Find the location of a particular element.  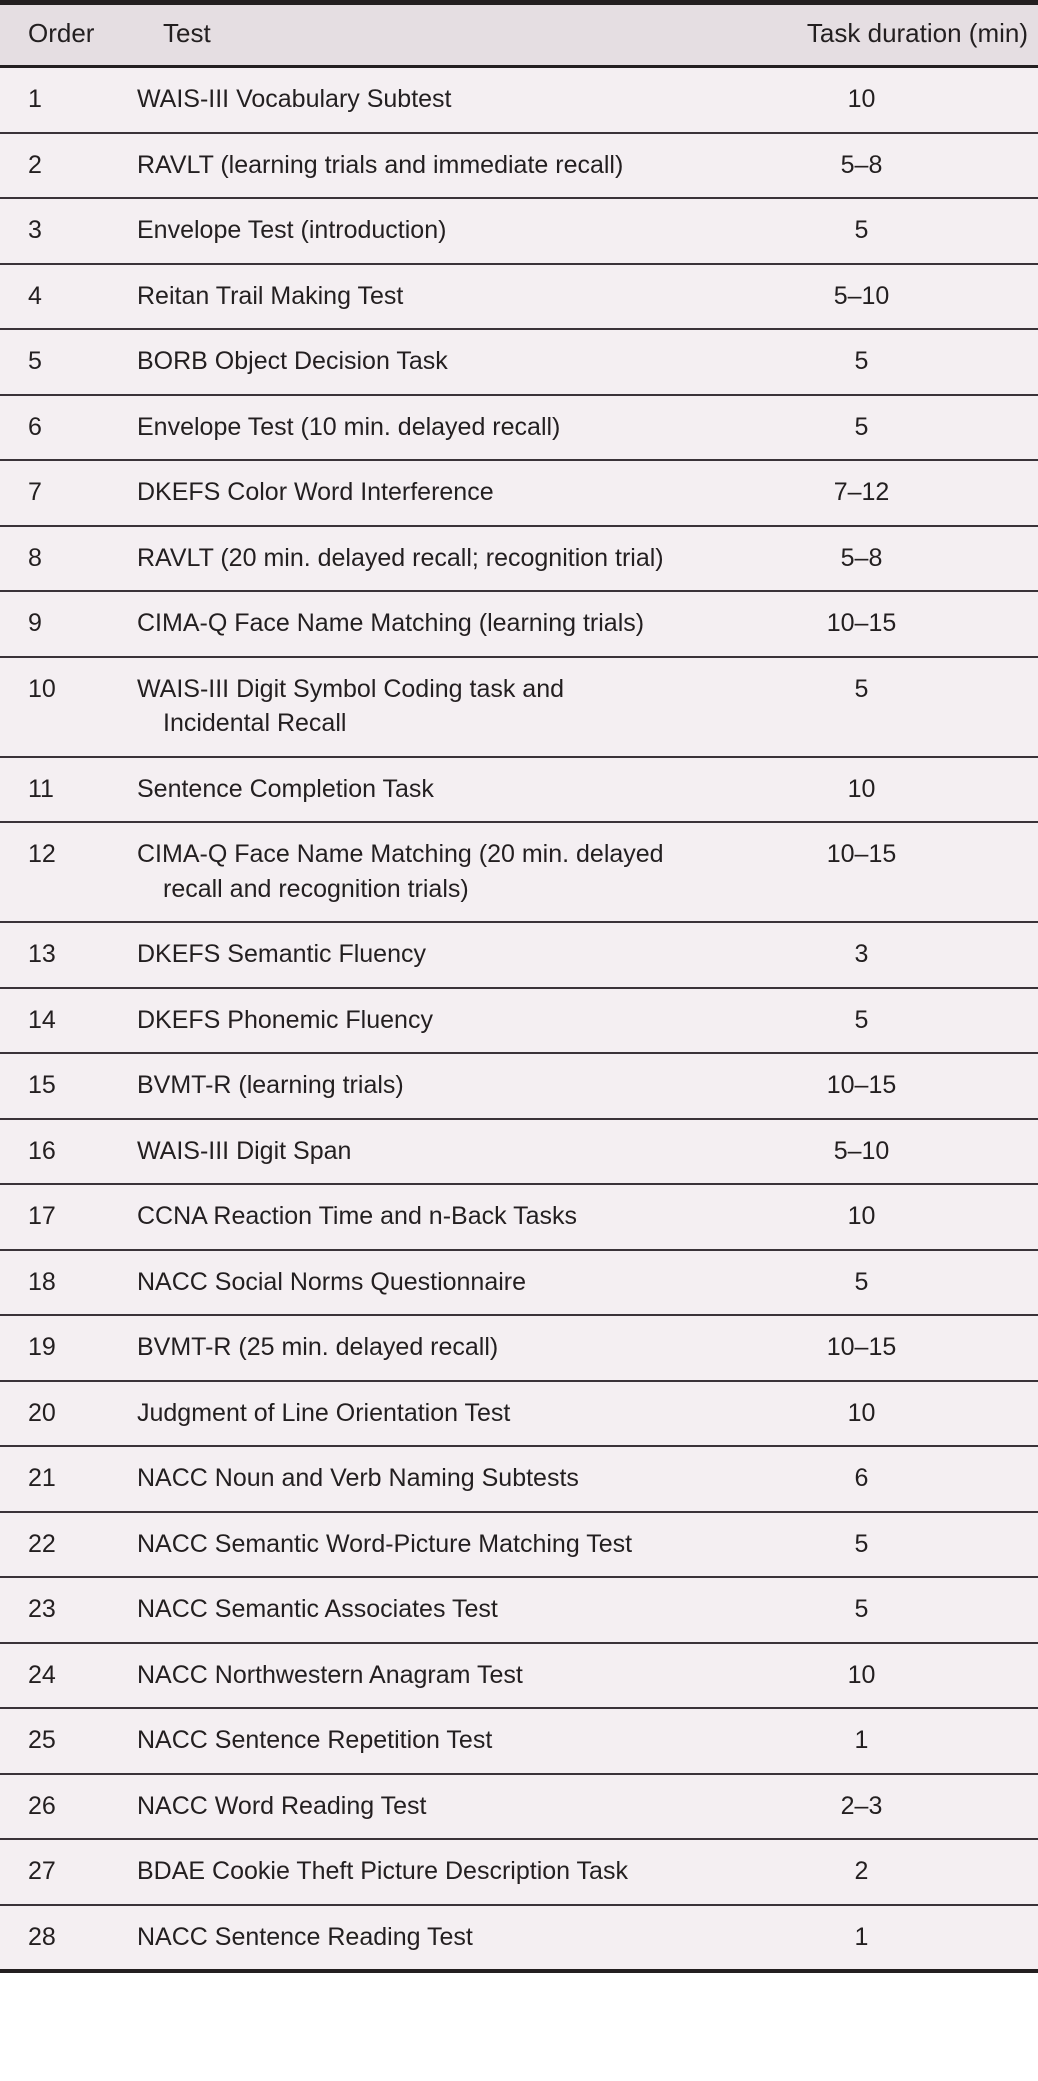

cell-task-duration: 2–3 is located at coordinates (886, 1806).